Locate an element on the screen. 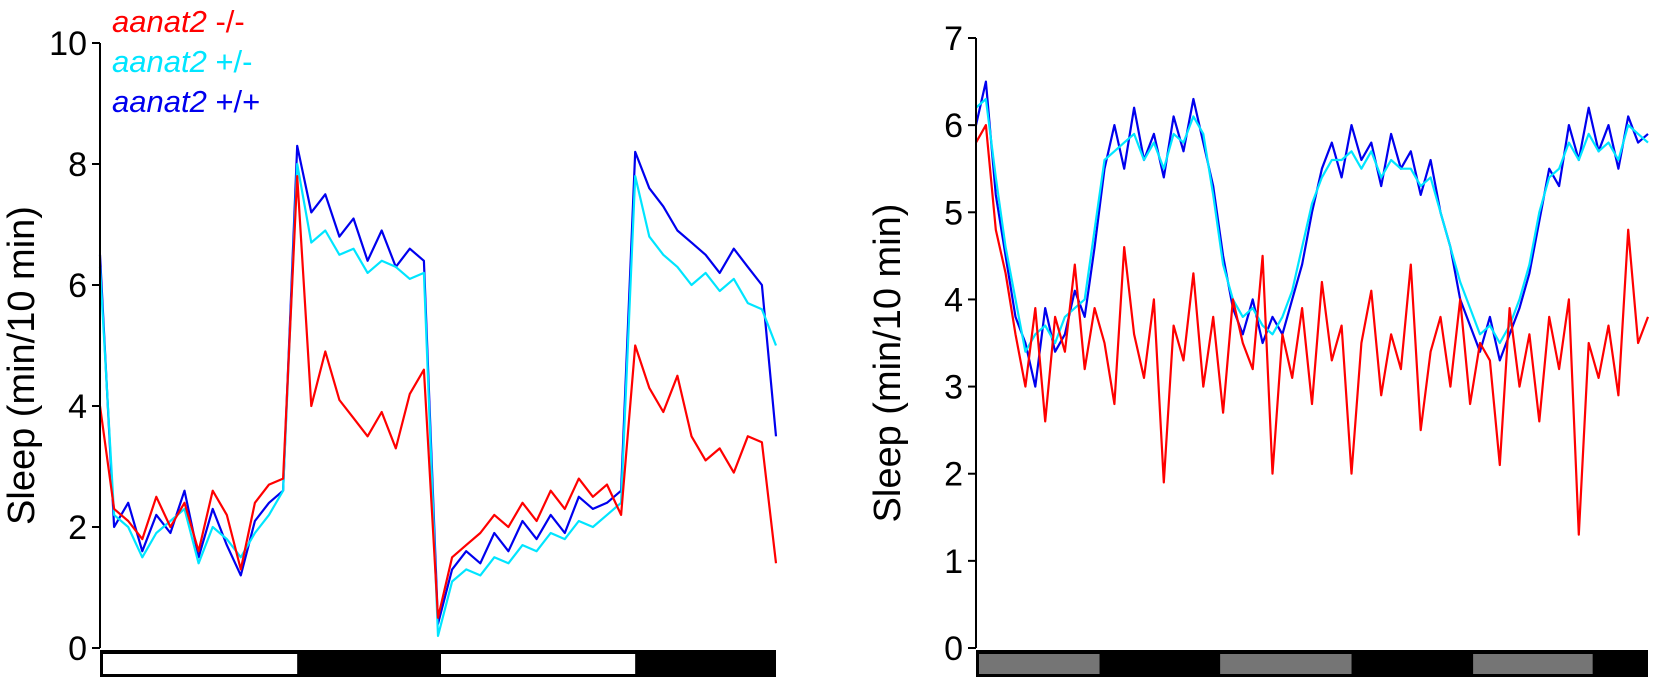  legend-entry-mutant: aanat2 -/- is located at coordinates (178, 21).